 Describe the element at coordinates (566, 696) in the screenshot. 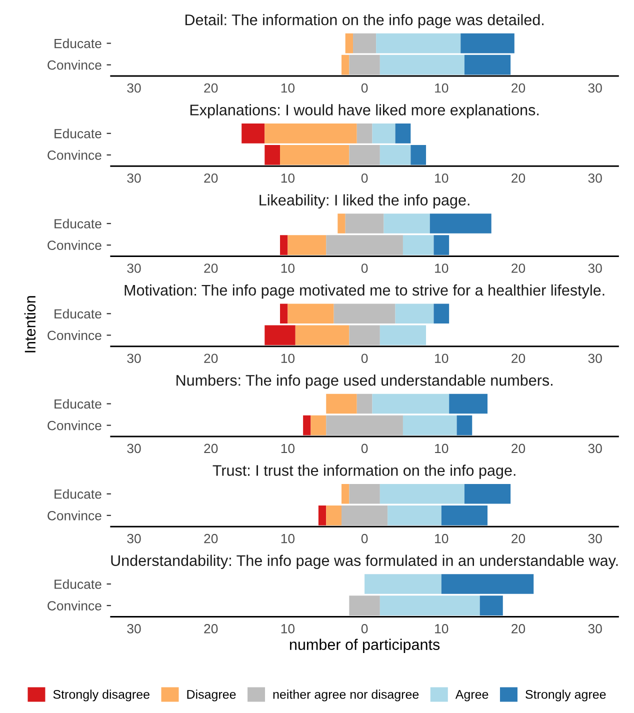

I see `legend-label: Strongly agree` at that location.